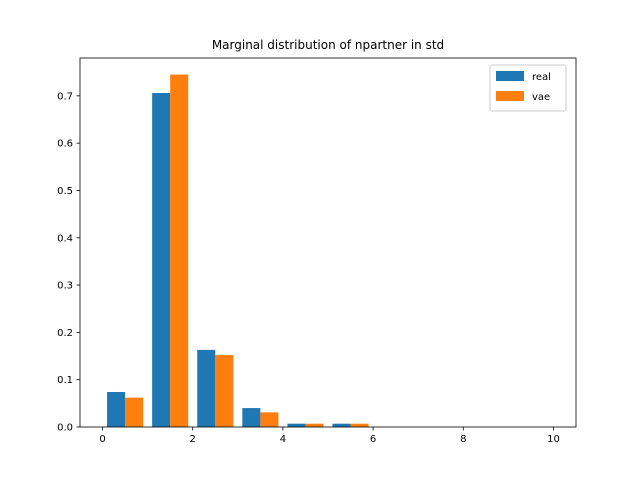  What do you see at coordinates (65, 428) in the screenshot?
I see `y-tick-label: 0.0` at bounding box center [65, 428].